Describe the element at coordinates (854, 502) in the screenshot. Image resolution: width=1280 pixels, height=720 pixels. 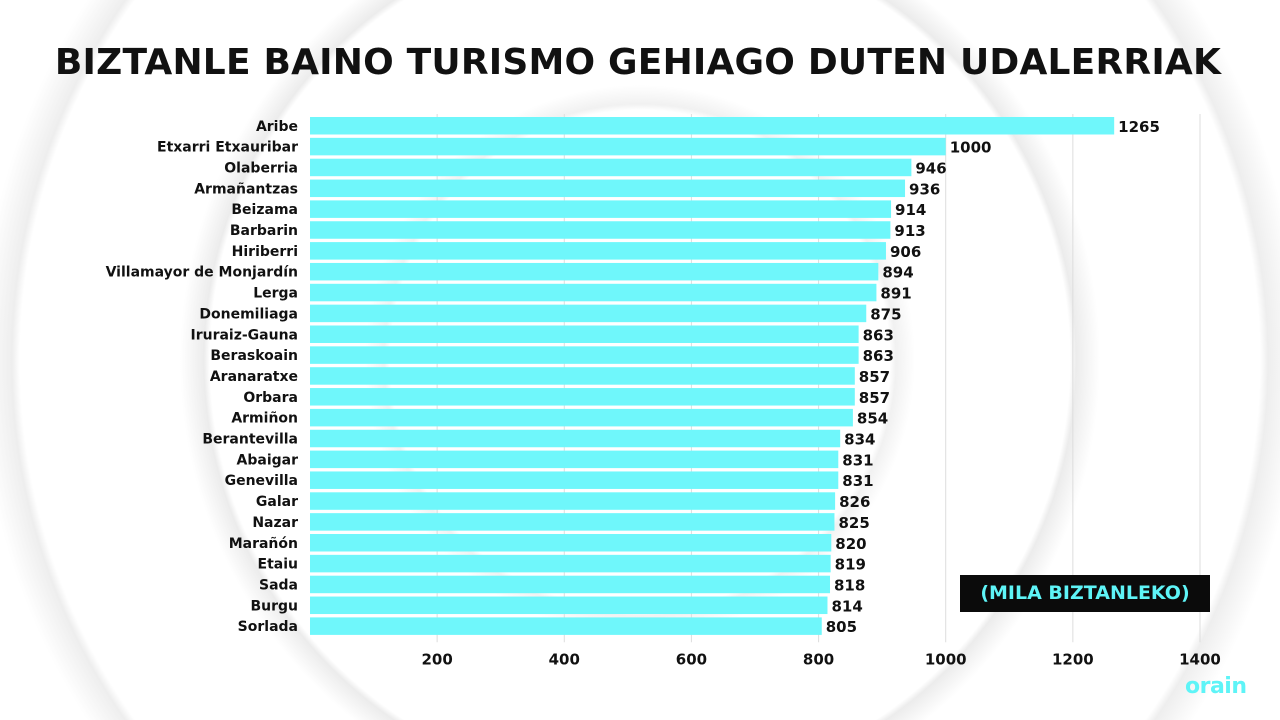
I see `data-label: 826` at that location.